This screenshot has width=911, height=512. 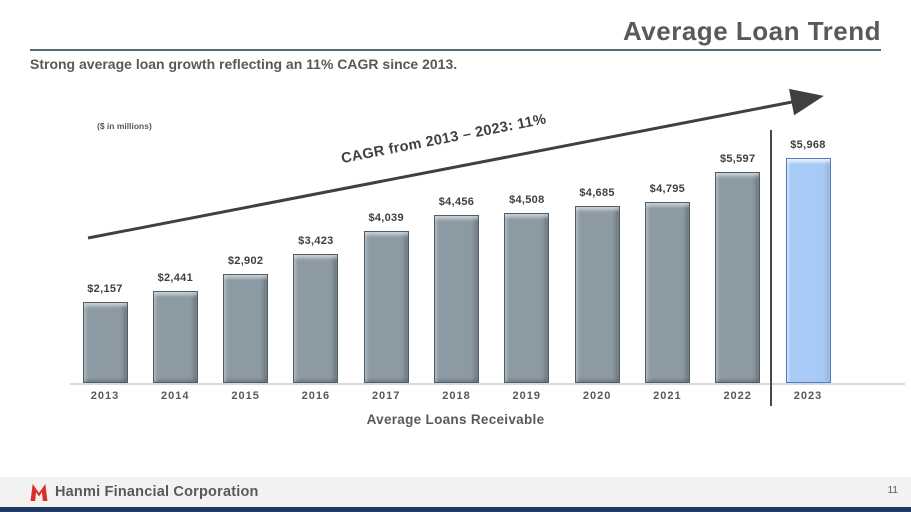 I want to click on bar-2014, so click(x=175, y=337).